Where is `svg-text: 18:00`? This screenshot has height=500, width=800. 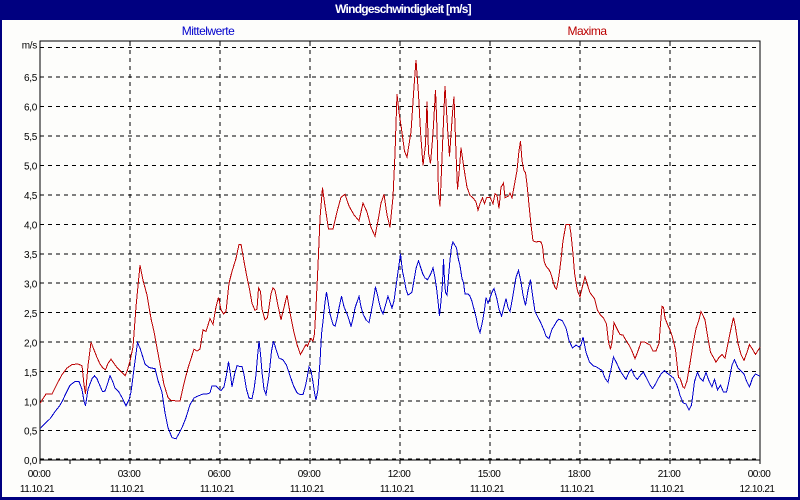 svg-text: 18:00 is located at coordinates (579, 474).